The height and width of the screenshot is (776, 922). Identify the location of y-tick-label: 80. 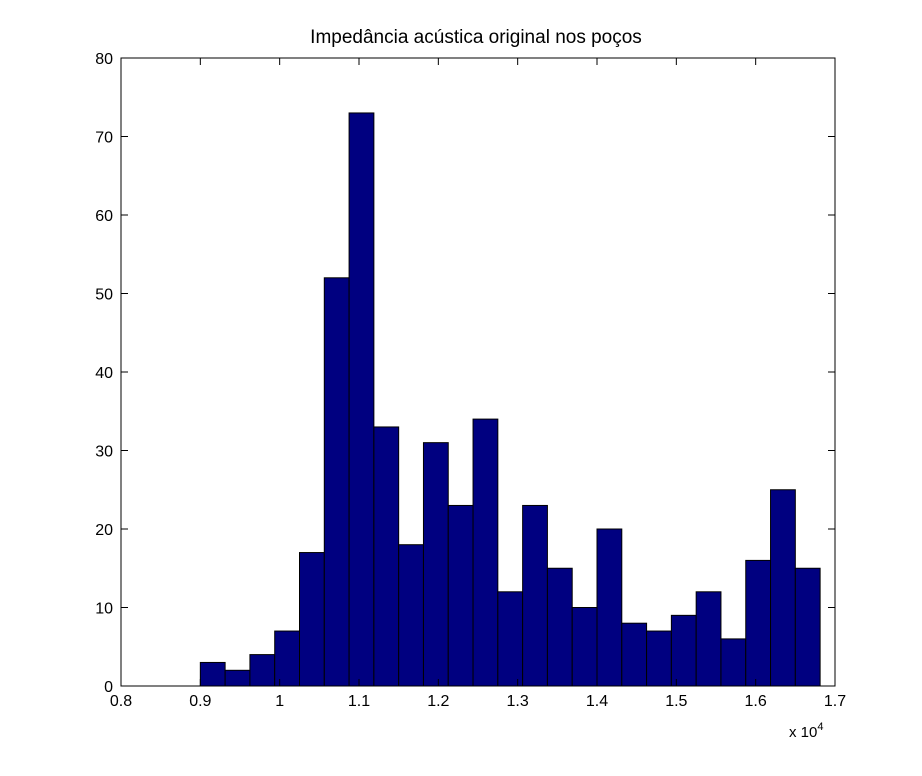
(104, 59).